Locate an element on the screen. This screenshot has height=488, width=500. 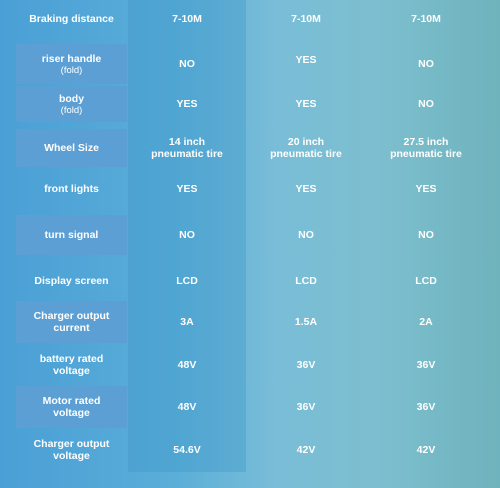
cell-text: 2A is located at coordinates (426, 322).